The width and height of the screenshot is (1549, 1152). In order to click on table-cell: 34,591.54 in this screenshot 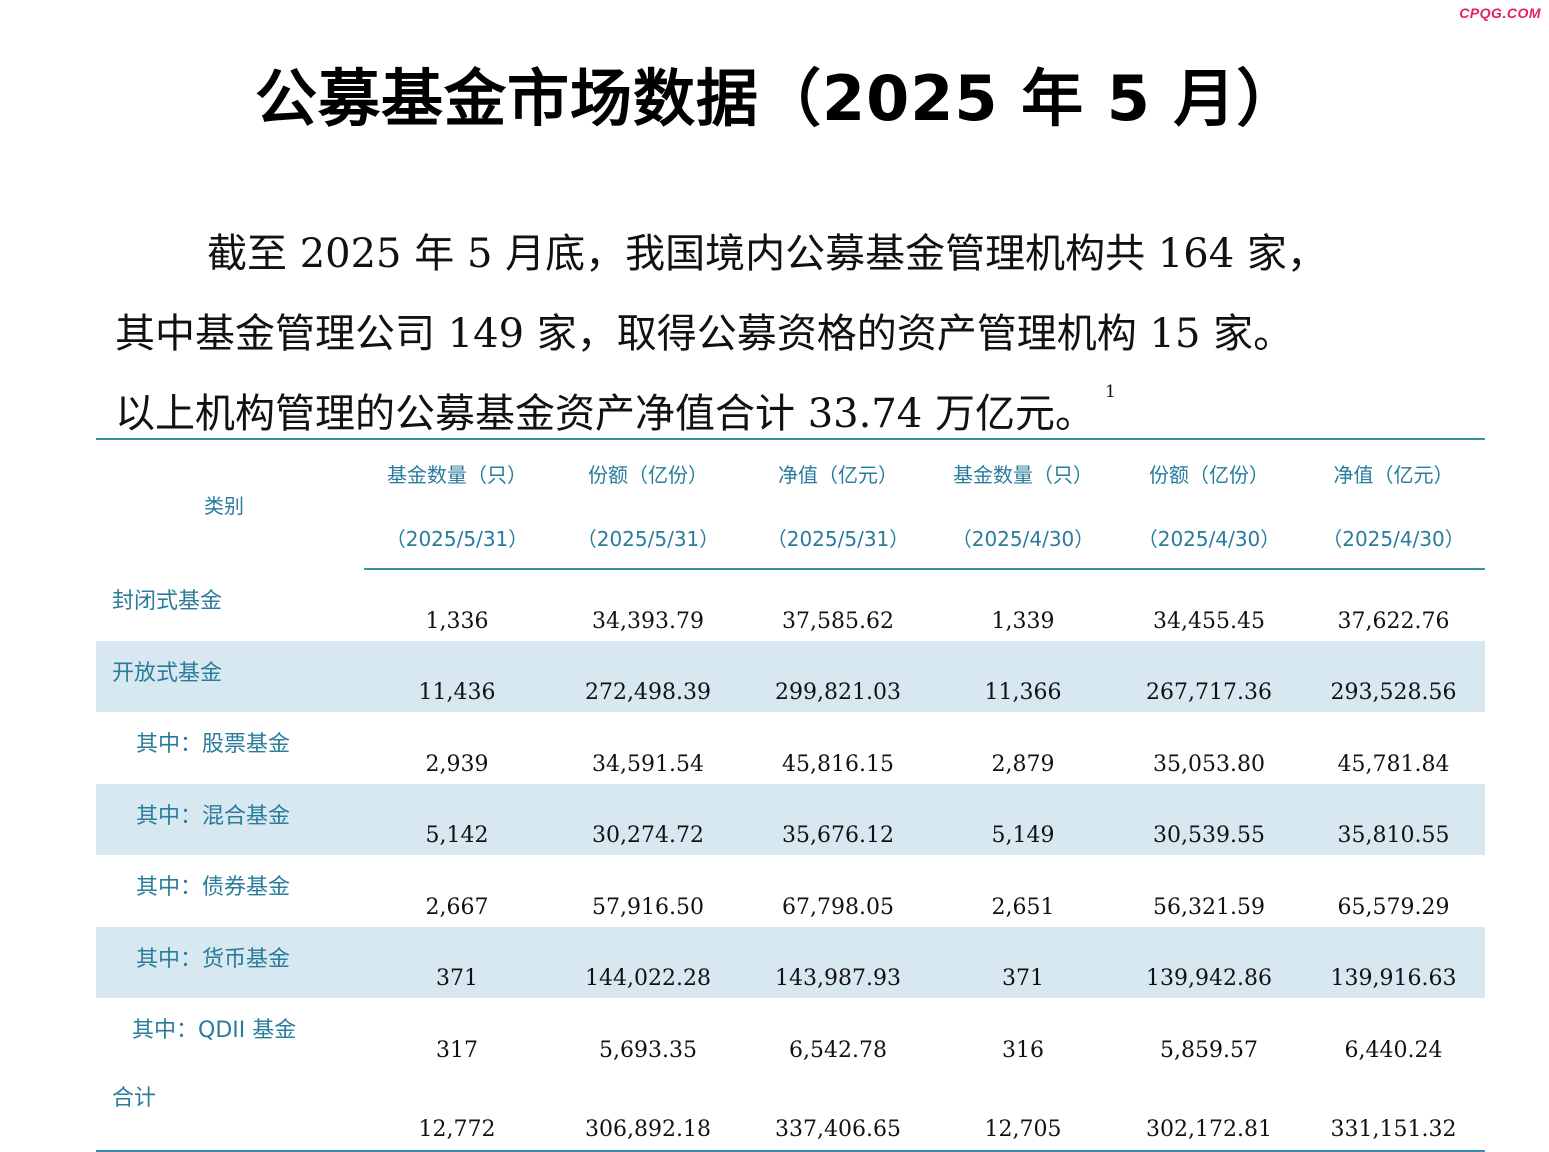, I will do `click(648, 764)`.